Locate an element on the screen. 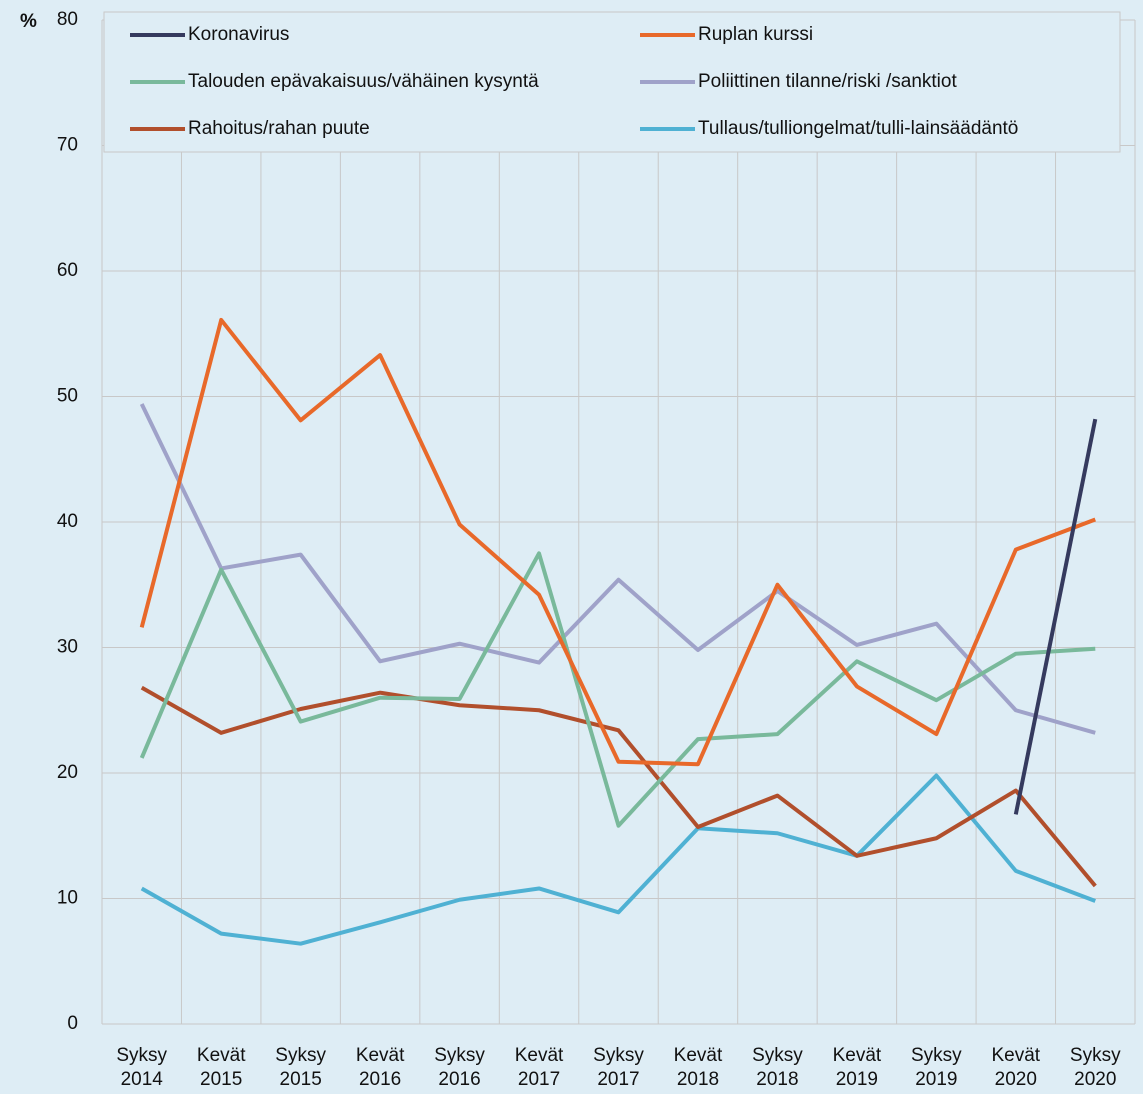 The height and width of the screenshot is (1094, 1143). y-tick-label: 70 is located at coordinates (67, 145).